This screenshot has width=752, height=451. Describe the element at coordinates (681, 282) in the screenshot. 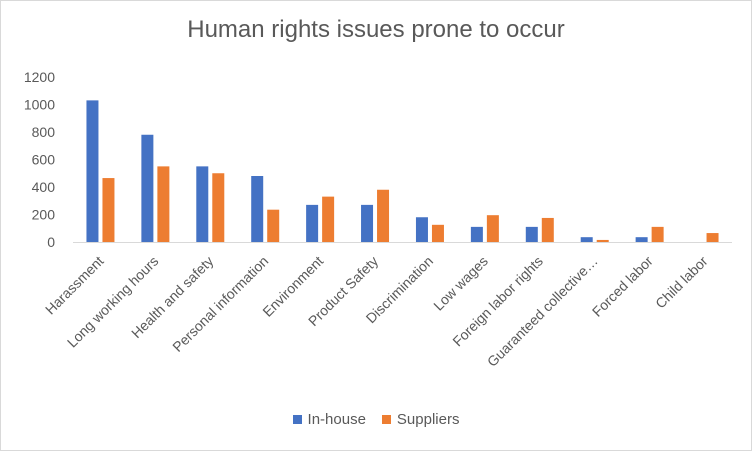

I see `x-category-label: Child labor` at that location.